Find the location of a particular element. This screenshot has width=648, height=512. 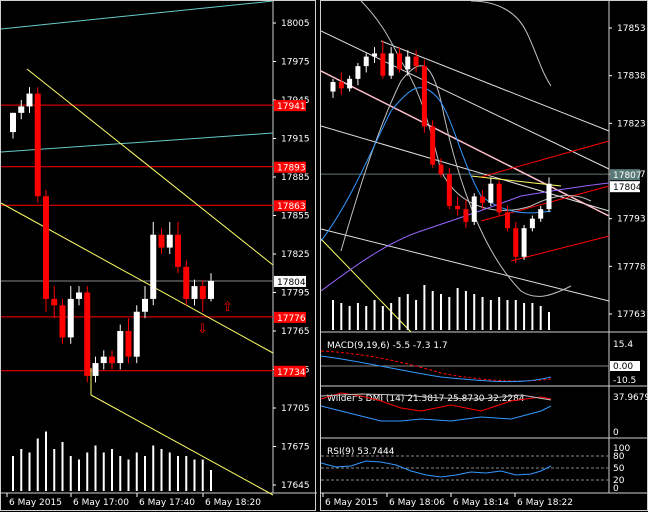

channel-line-low is located at coordinates (465, 265).